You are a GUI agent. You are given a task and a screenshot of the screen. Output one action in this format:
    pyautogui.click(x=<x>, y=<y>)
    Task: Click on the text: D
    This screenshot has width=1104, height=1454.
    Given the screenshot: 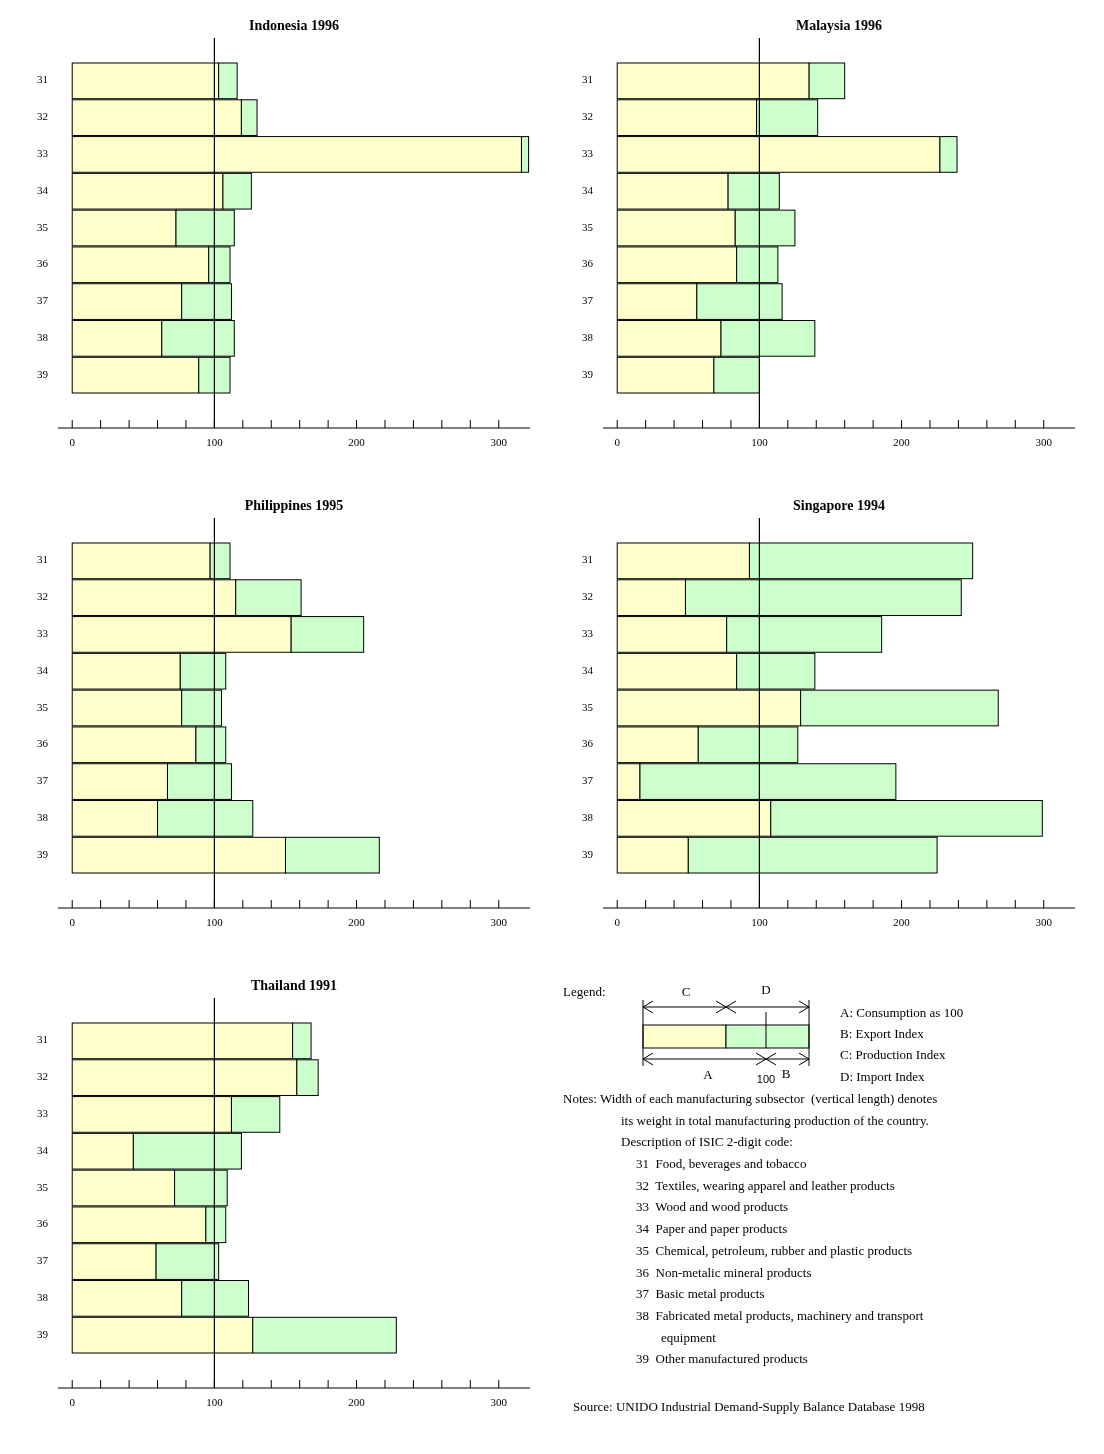 What is the action you would take?
    pyautogui.click(x=766, y=989)
    